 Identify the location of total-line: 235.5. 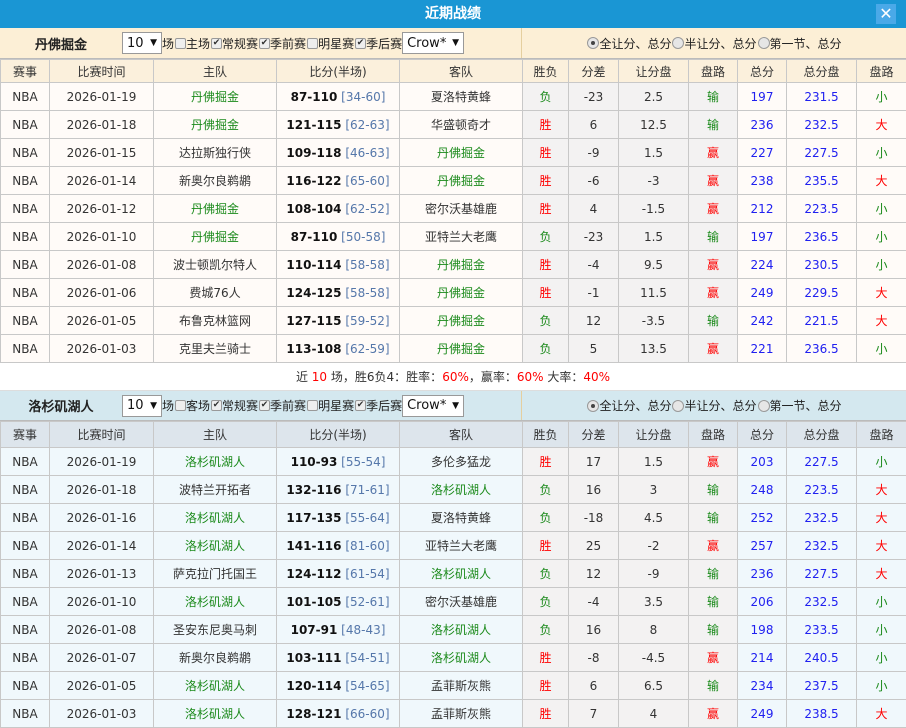
(822, 181).